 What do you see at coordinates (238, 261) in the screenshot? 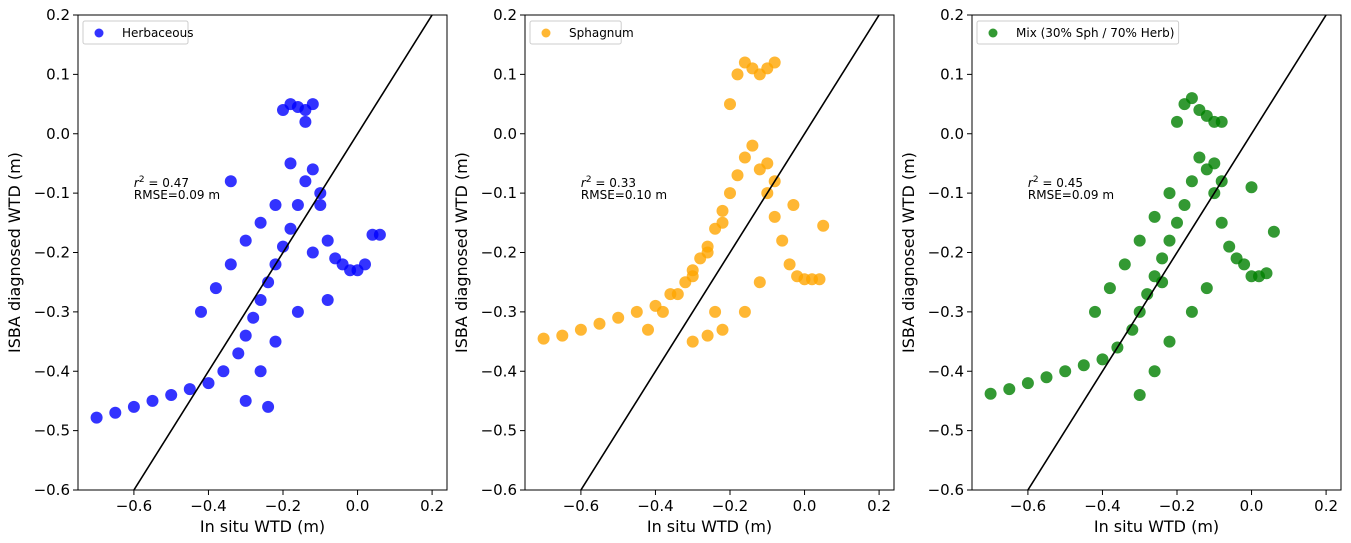
I see `scatter-points` at bounding box center [238, 261].